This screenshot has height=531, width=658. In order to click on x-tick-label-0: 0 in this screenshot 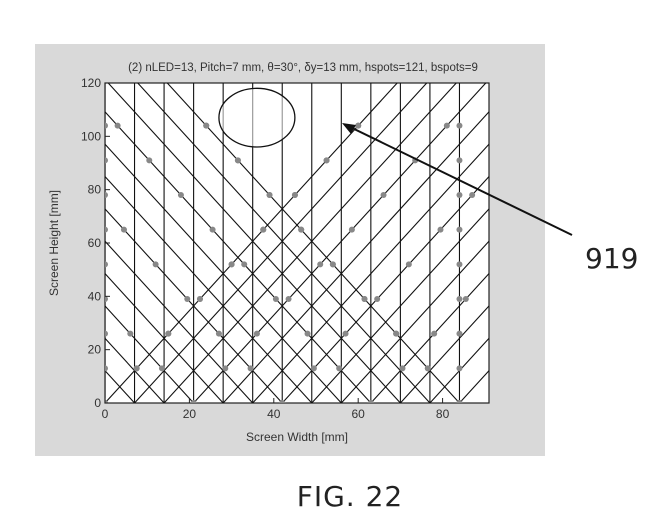, I will do `click(105, 414)`.